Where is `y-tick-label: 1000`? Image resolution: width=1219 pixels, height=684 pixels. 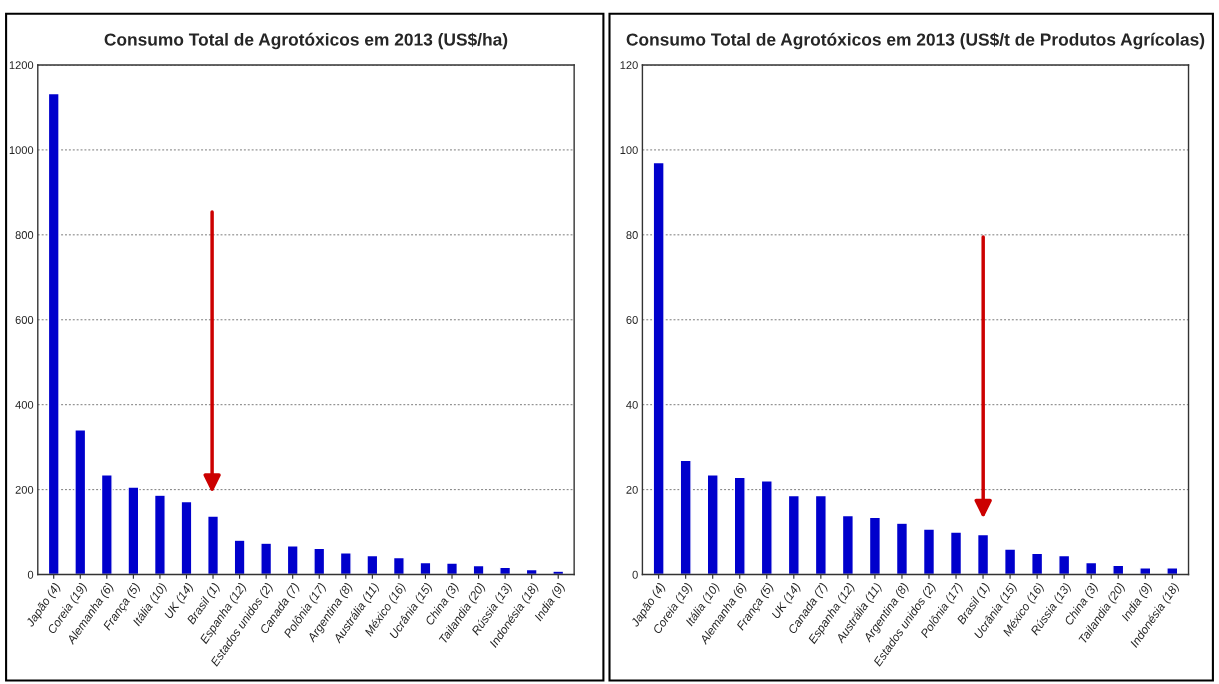
y-tick-label: 1000 is located at coordinates (21, 150).